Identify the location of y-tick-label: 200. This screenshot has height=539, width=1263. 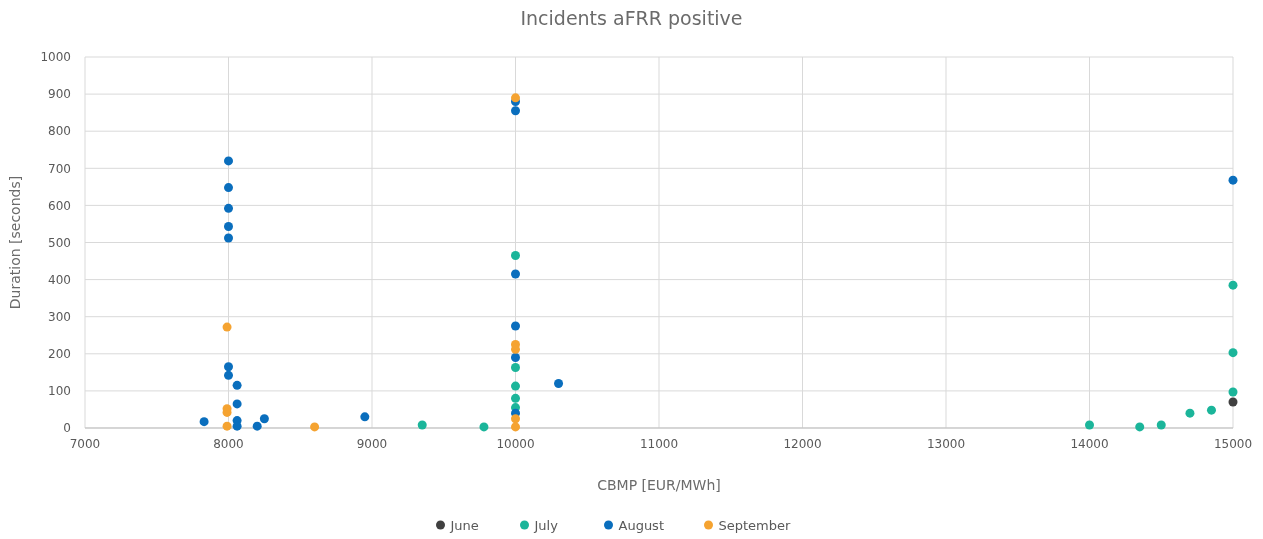
(59, 354).